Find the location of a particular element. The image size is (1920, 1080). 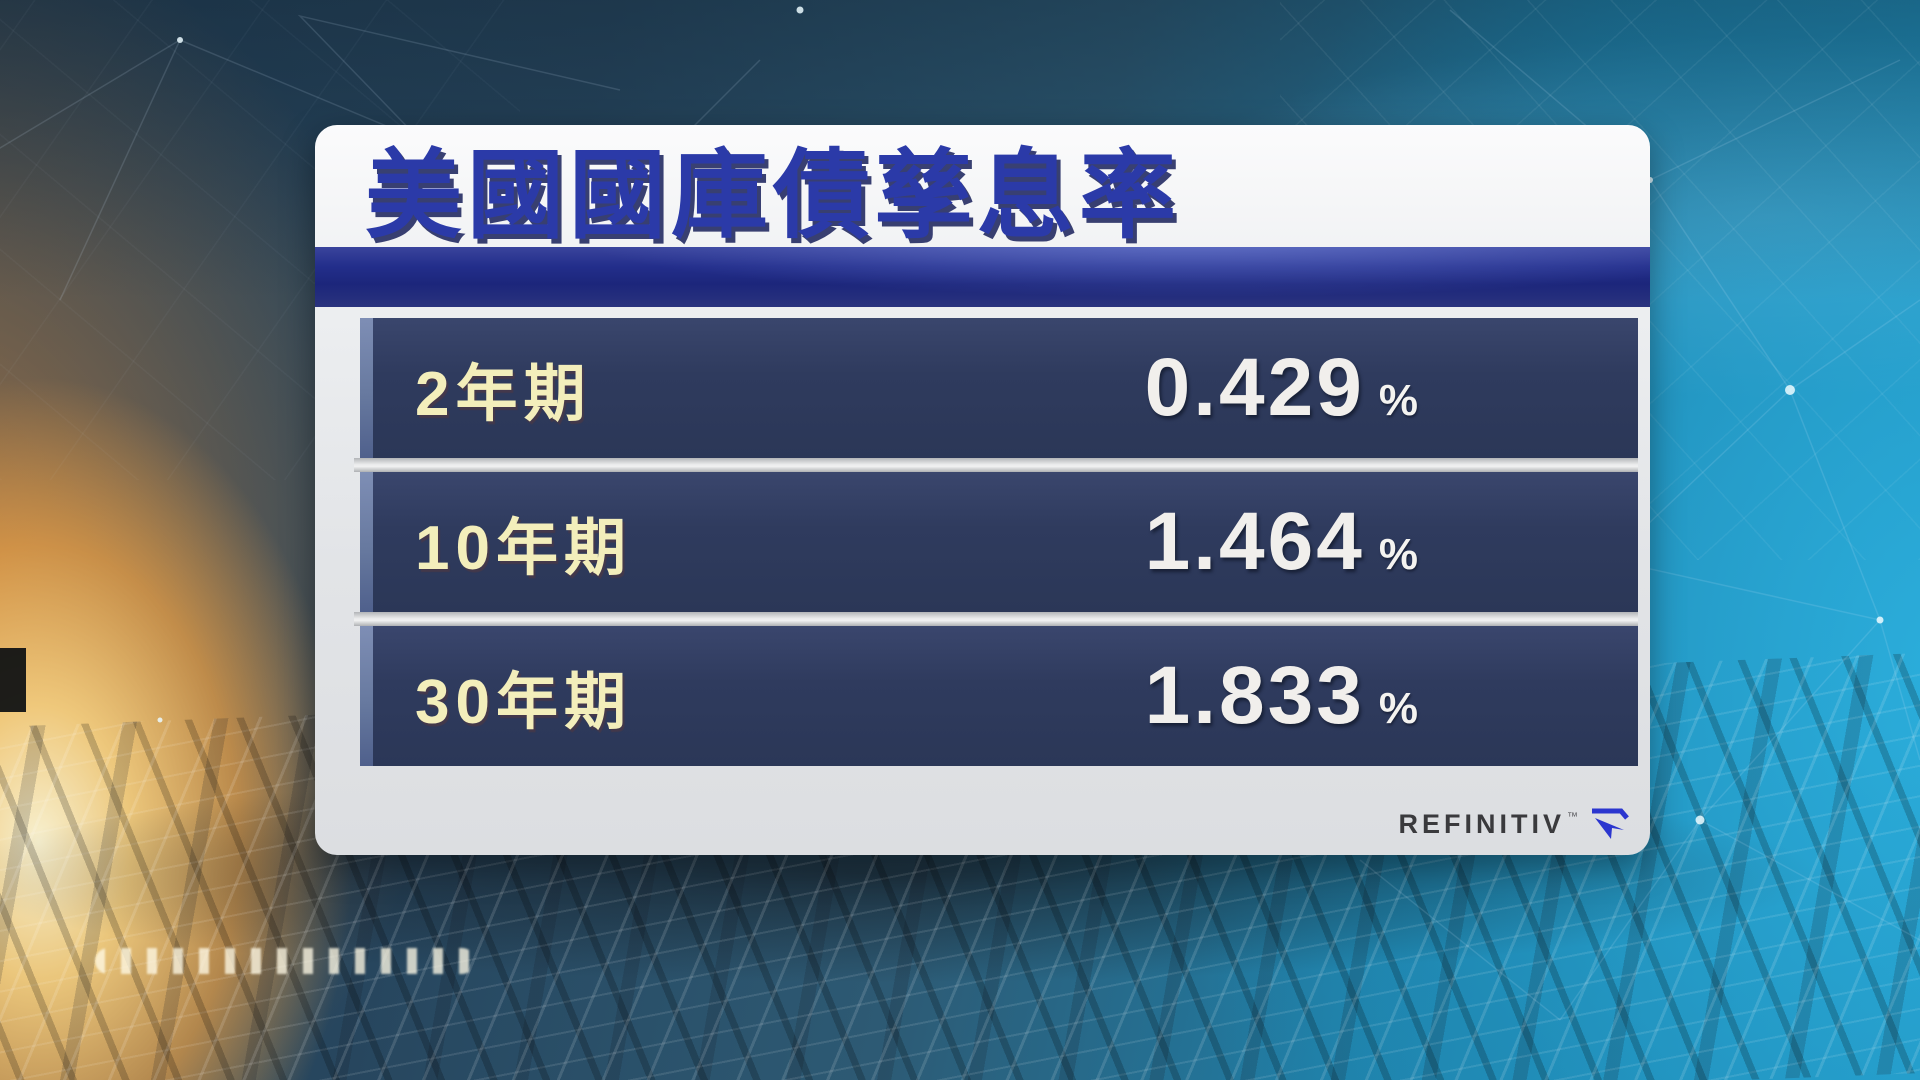

table-row-30y: 30年期 1.833 % is located at coordinates (999, 696).